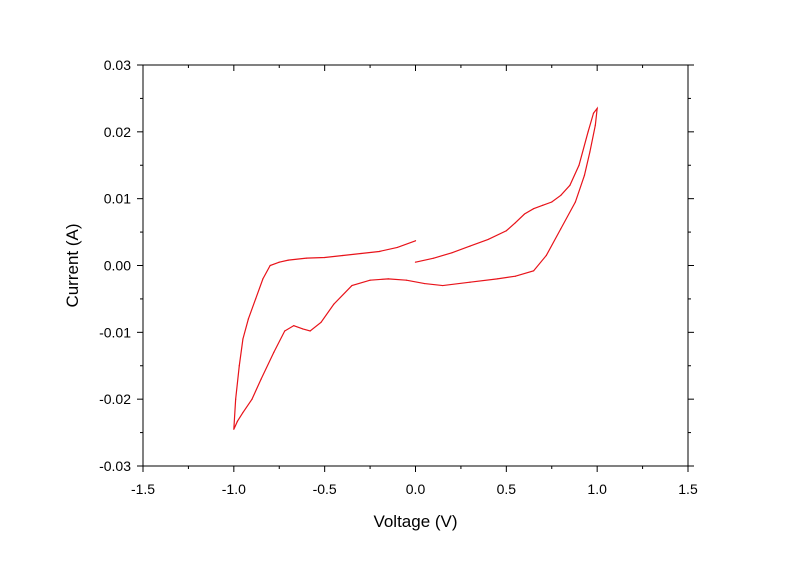 This screenshot has width=800, height=561. What do you see at coordinates (325, 489) in the screenshot?
I see `x-tick-label: -0.5` at bounding box center [325, 489].